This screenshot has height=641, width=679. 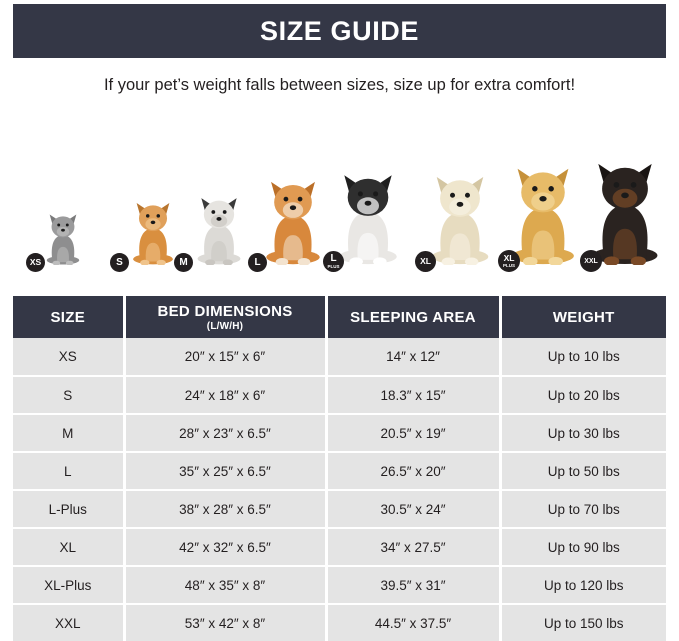 What do you see at coordinates (583, 547) in the screenshot?
I see `weight-cell: Up to 90 lbs` at bounding box center [583, 547].